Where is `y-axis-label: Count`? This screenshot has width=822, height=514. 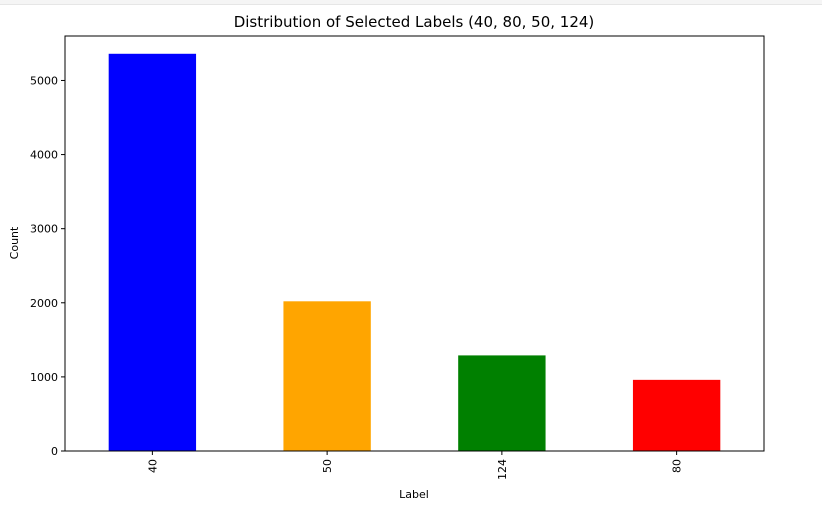 y-axis-label: Count is located at coordinates (14, 242).